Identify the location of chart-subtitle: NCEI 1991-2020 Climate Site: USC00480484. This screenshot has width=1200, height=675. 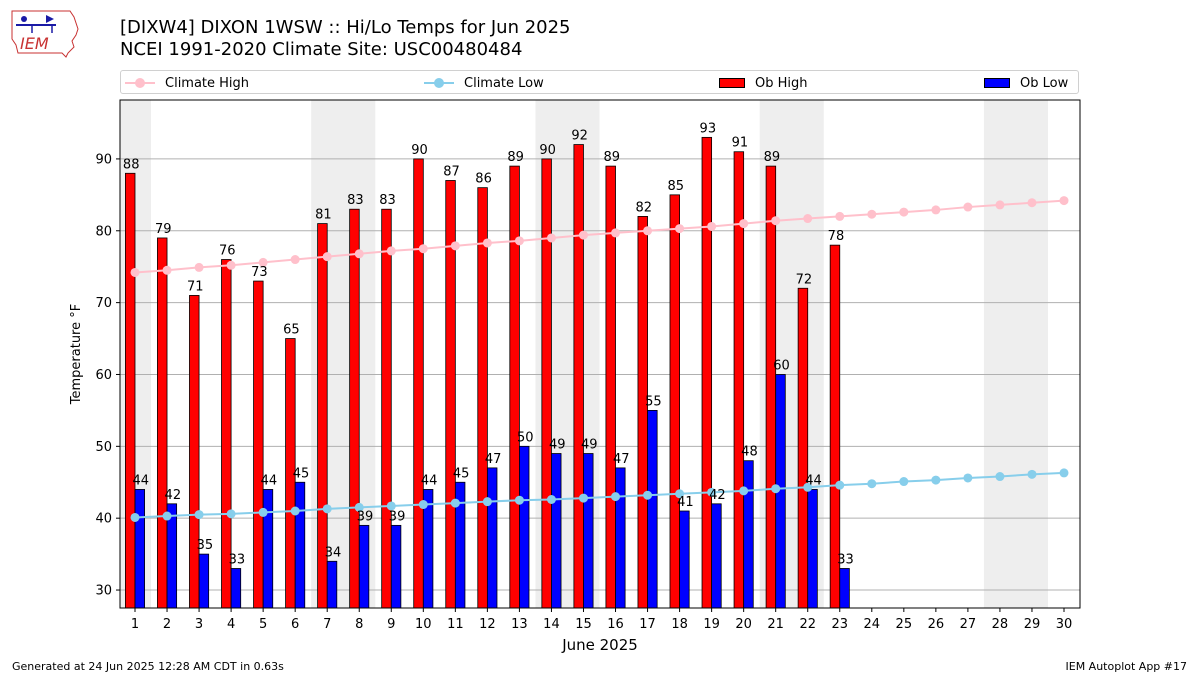
(321, 49).